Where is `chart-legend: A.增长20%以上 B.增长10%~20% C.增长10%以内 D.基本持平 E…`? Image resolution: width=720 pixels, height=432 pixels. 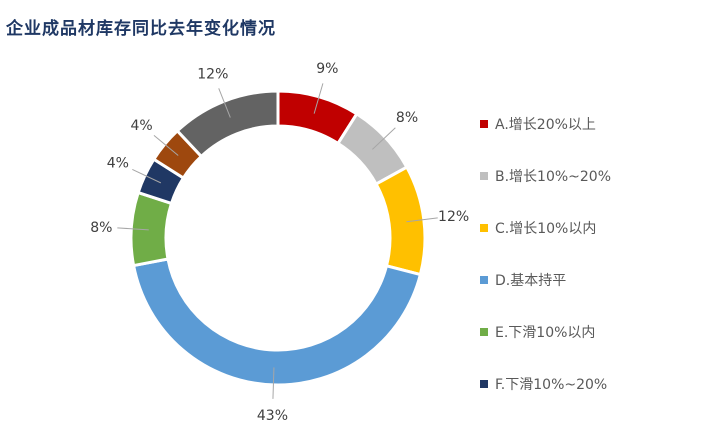
chart-legend: A.增长20%以上 B.增长10%~20% C.增长10%以内 D.基本持平 E… is located at coordinates (545, 254).